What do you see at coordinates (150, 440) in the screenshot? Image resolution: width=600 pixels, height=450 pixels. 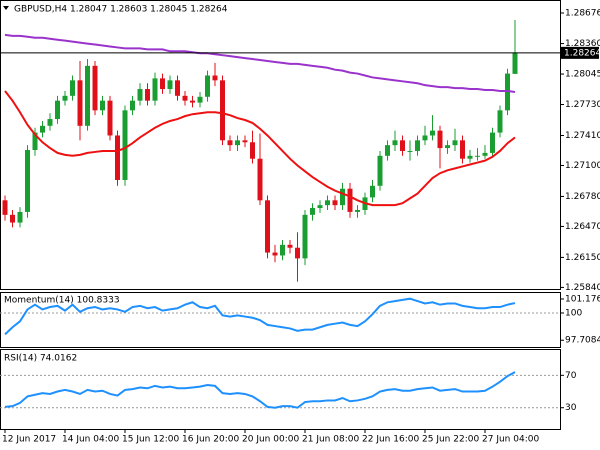 I see `x-tick-label: 15 Jun 12:00` at bounding box center [150, 440].